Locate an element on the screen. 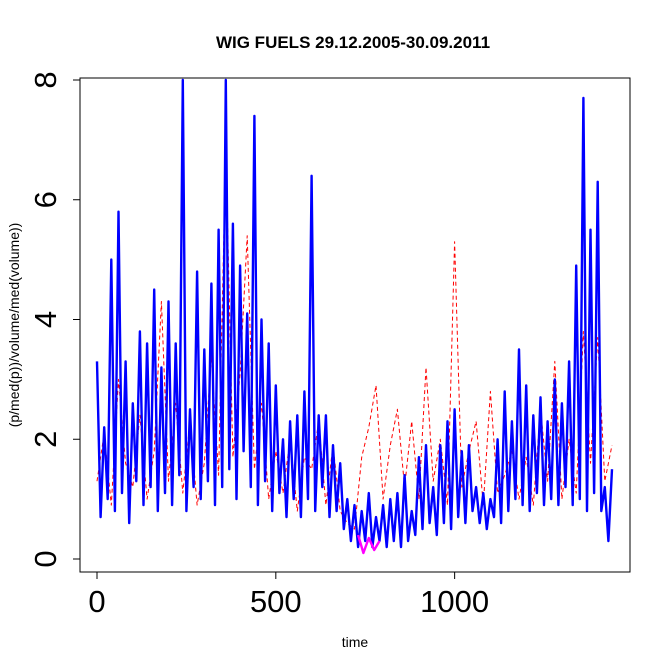 The image size is (672, 671). x-tick-label-1: 500 is located at coordinates (276, 601).